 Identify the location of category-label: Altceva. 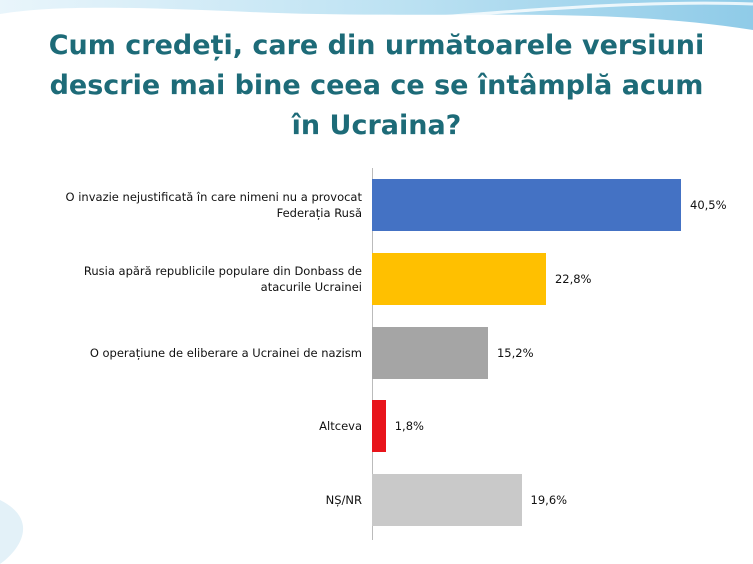
(340, 426).